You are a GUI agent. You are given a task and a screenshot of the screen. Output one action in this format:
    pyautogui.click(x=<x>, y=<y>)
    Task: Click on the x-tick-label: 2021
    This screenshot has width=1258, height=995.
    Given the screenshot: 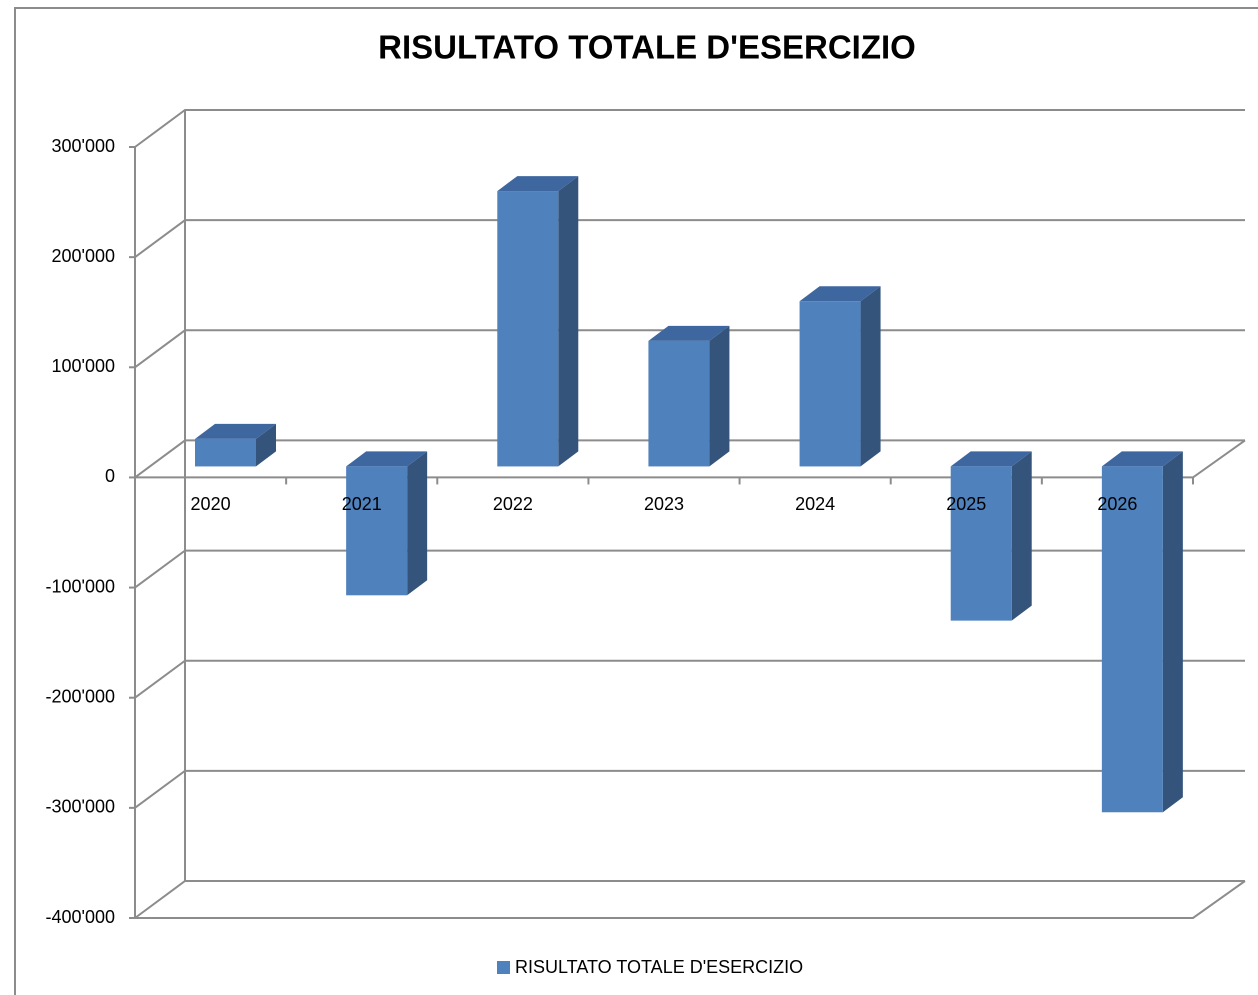 What is the action you would take?
    pyautogui.click(x=362, y=504)
    